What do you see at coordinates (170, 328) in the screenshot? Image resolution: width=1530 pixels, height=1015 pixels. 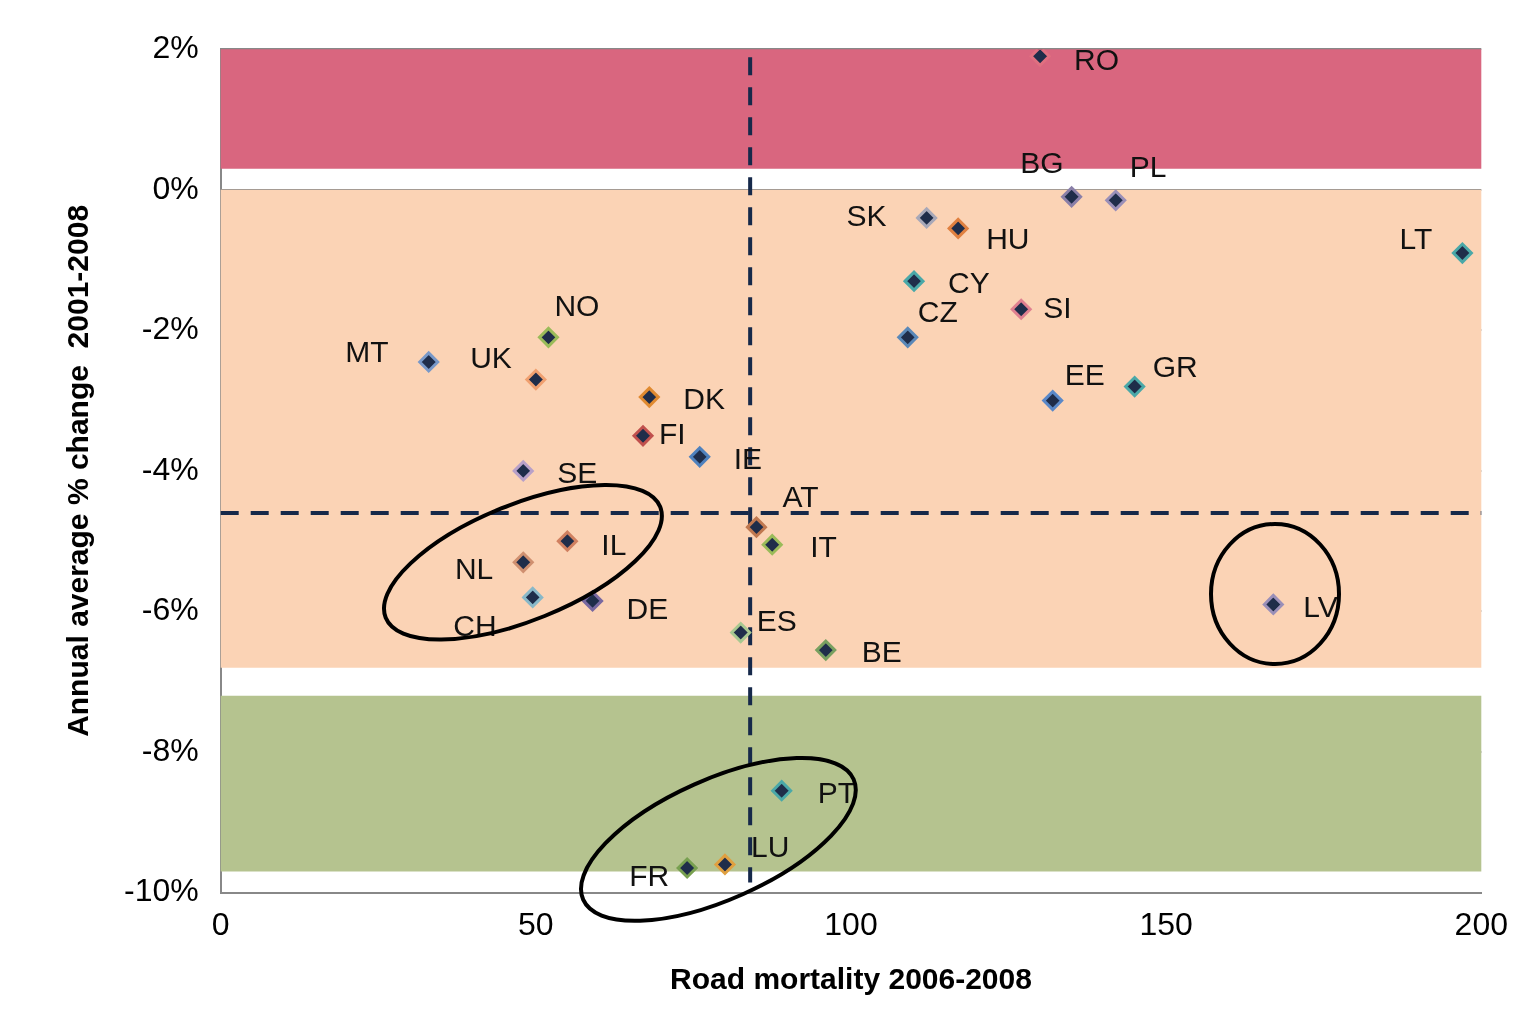 I see `y-tick-label: -2%` at bounding box center [170, 328].